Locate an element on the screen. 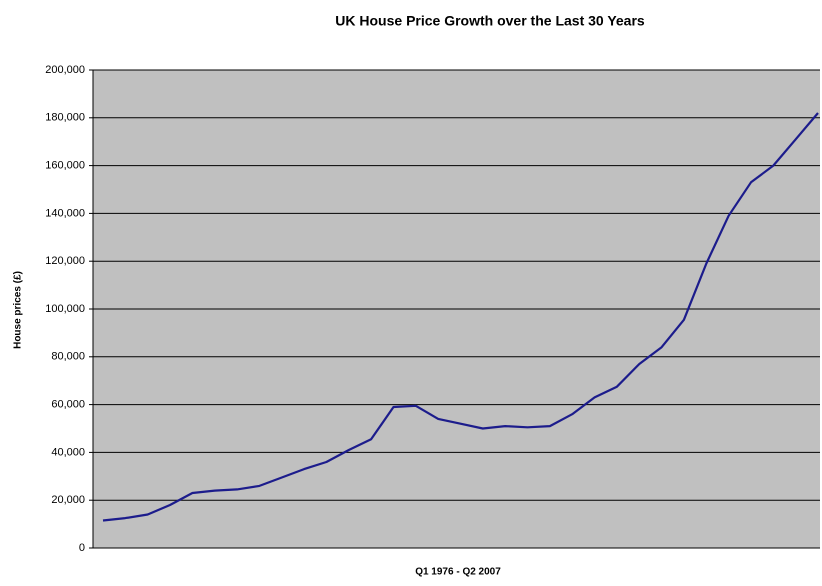 The image size is (822, 586). y-tick-label: 40,000 is located at coordinates (68, 452).